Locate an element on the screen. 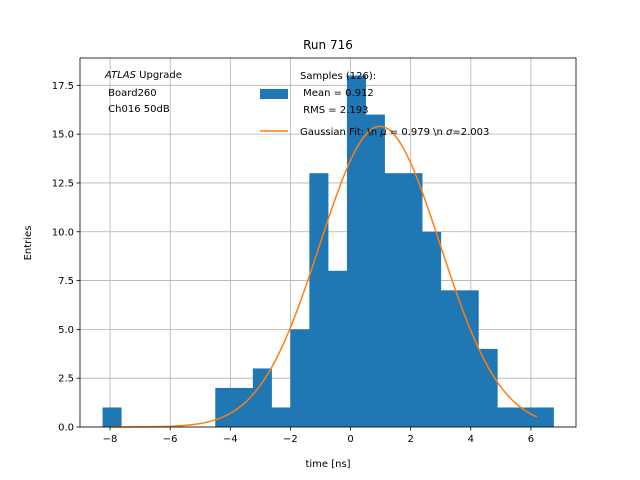 This screenshot has height=480, width=640. annotation-line-1: ATLAS Upgrade is located at coordinates (143, 75).